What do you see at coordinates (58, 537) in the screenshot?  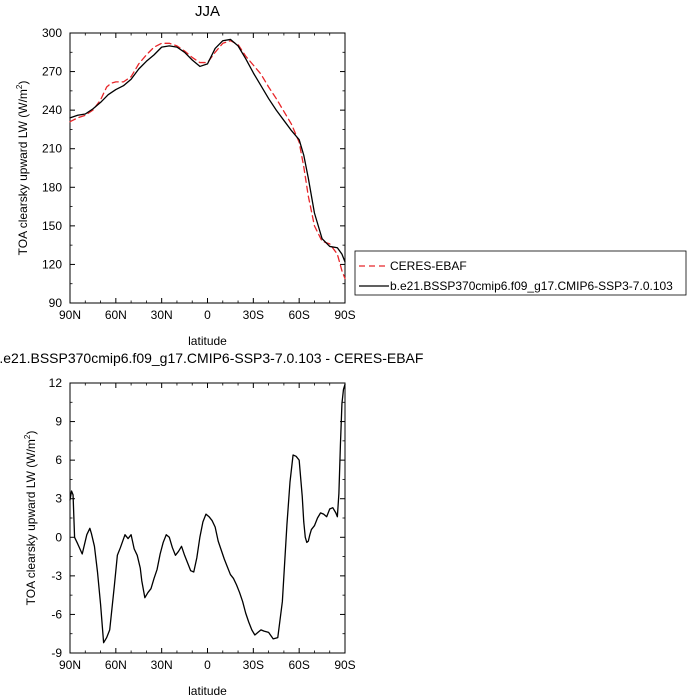 I see `bottom-y-tick-label: 0` at bounding box center [58, 537].